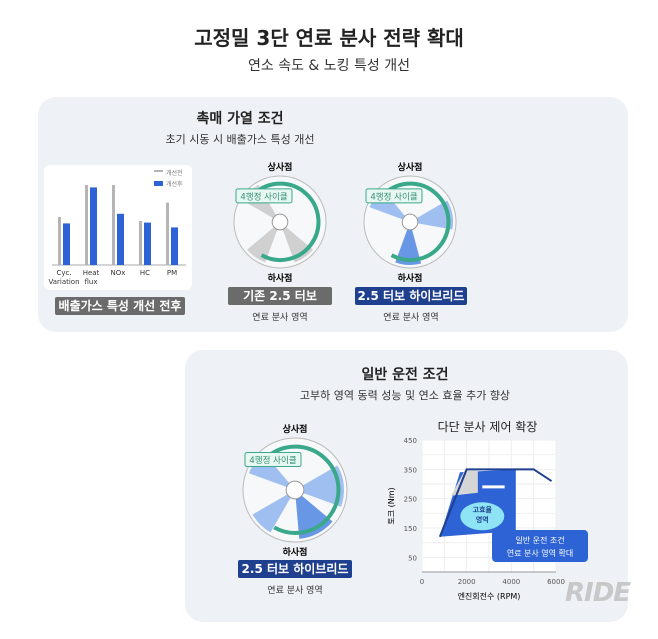 Image resolution: width=658 pixels, height=639 pixels. Describe the element at coordinates (63, 273) in the screenshot. I see `x-tick-label: Cyc.` at that location.